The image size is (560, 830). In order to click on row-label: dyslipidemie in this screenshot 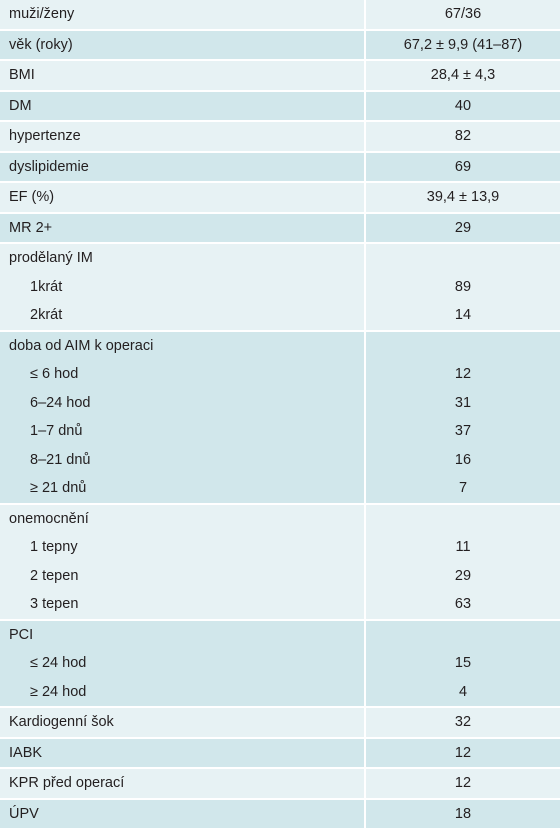, I will do `click(183, 167)`.